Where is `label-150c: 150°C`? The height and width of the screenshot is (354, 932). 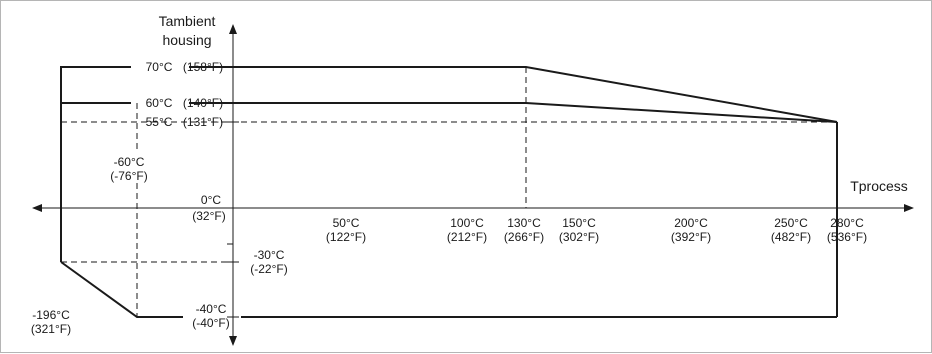 label-150c: 150°C is located at coordinates (579, 223).